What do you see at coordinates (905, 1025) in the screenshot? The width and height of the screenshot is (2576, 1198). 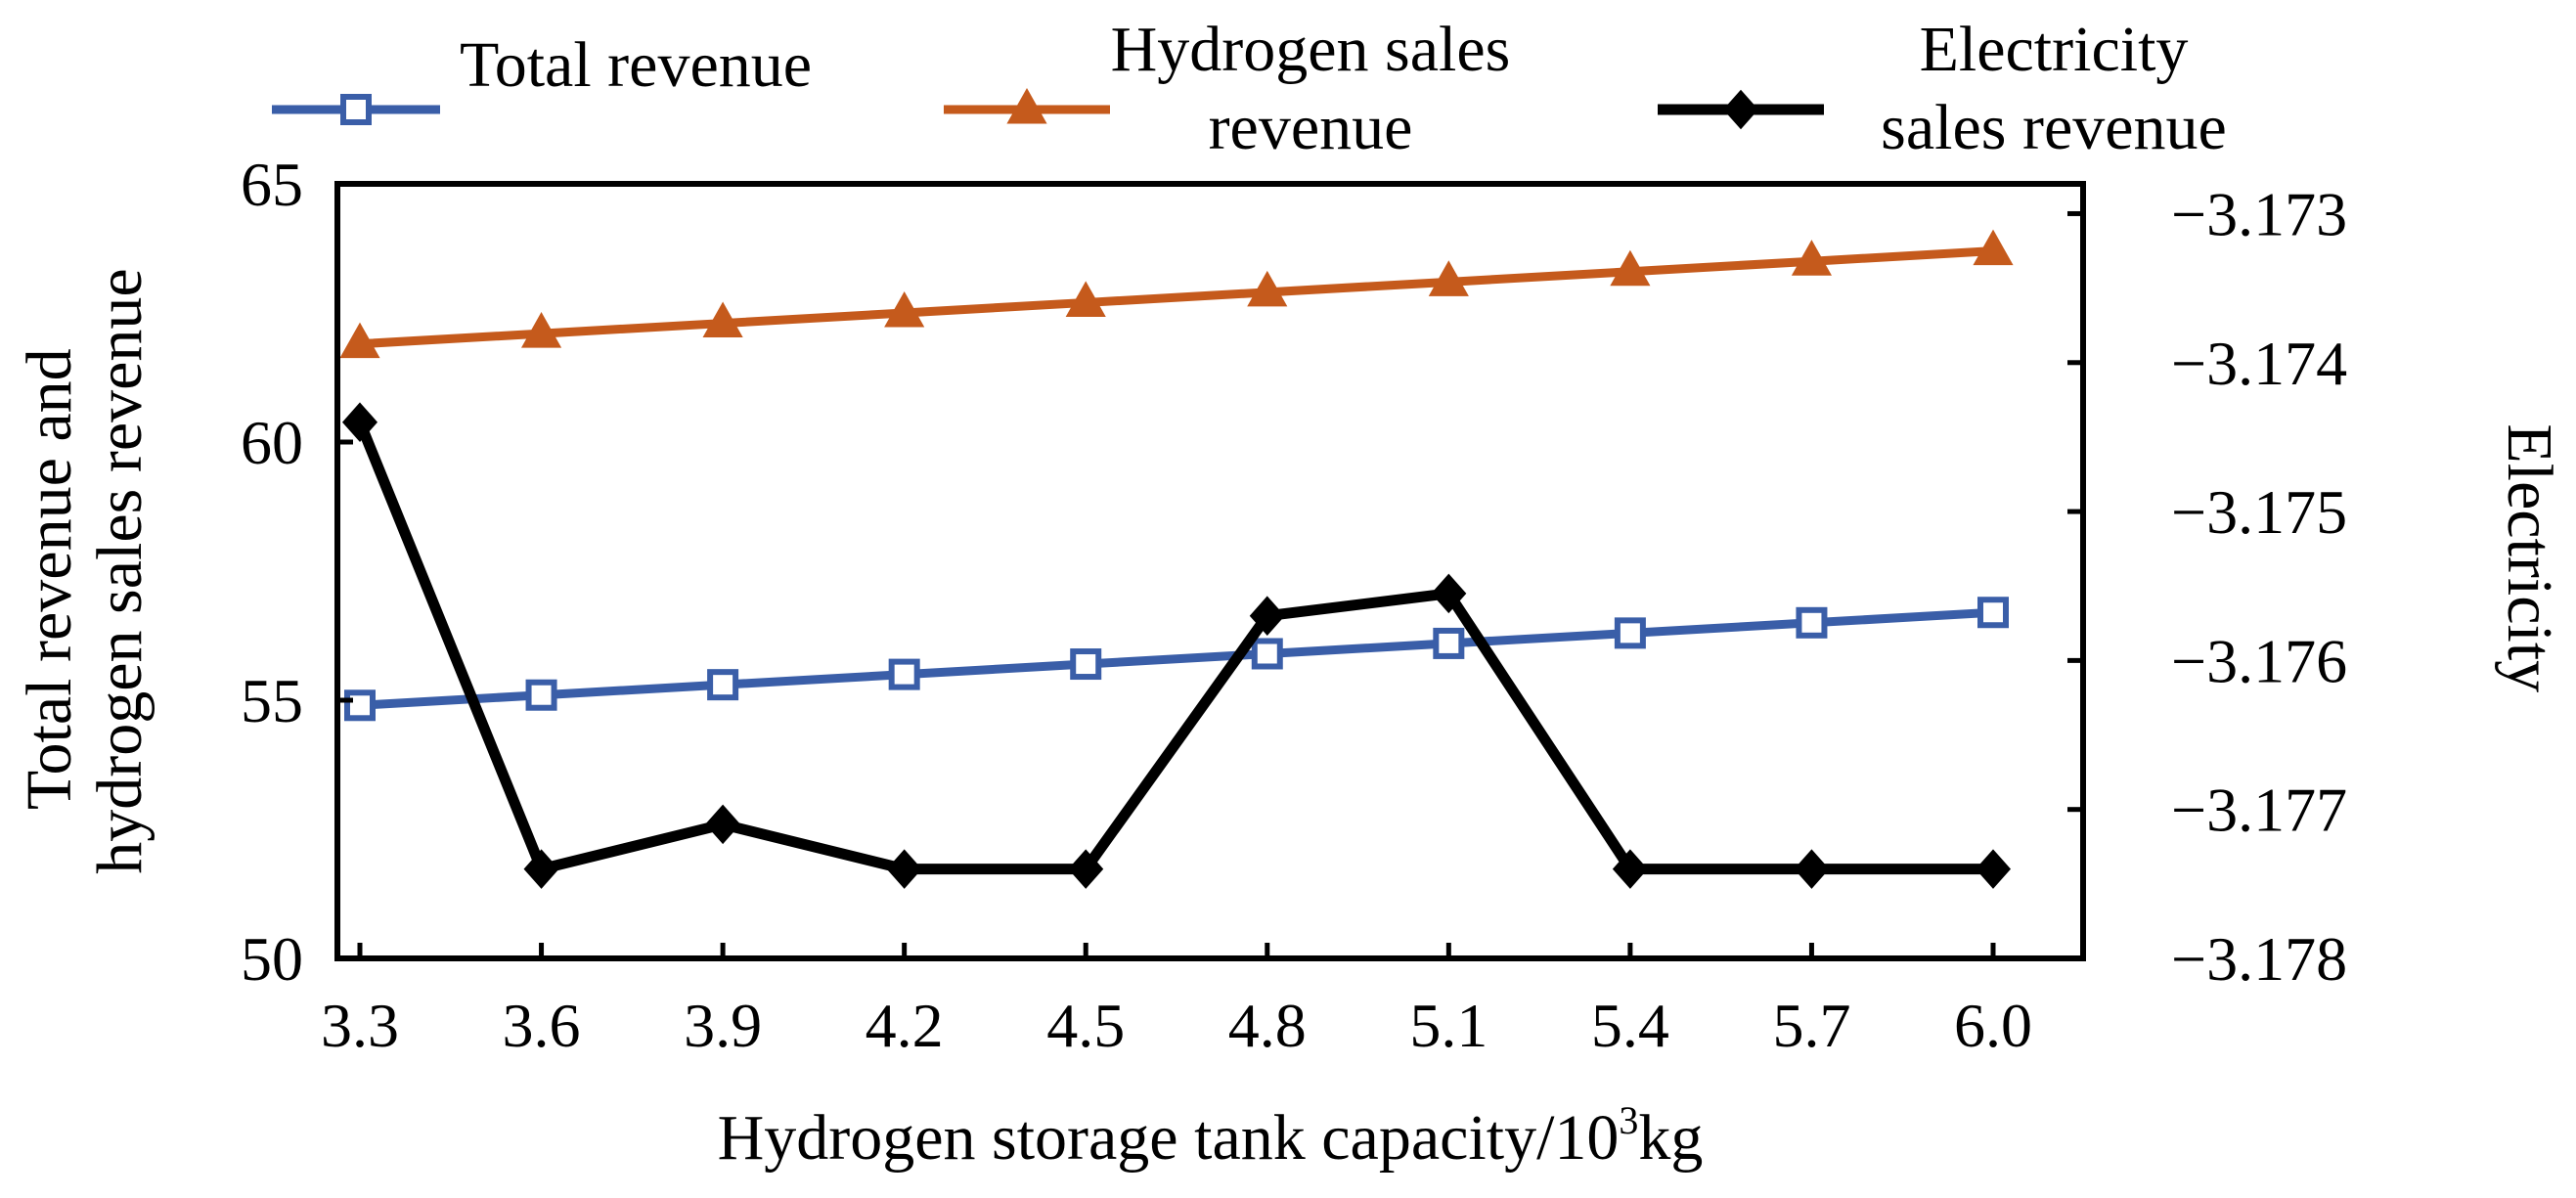 I see `x-tick-label: 4.2` at bounding box center [905, 1025].